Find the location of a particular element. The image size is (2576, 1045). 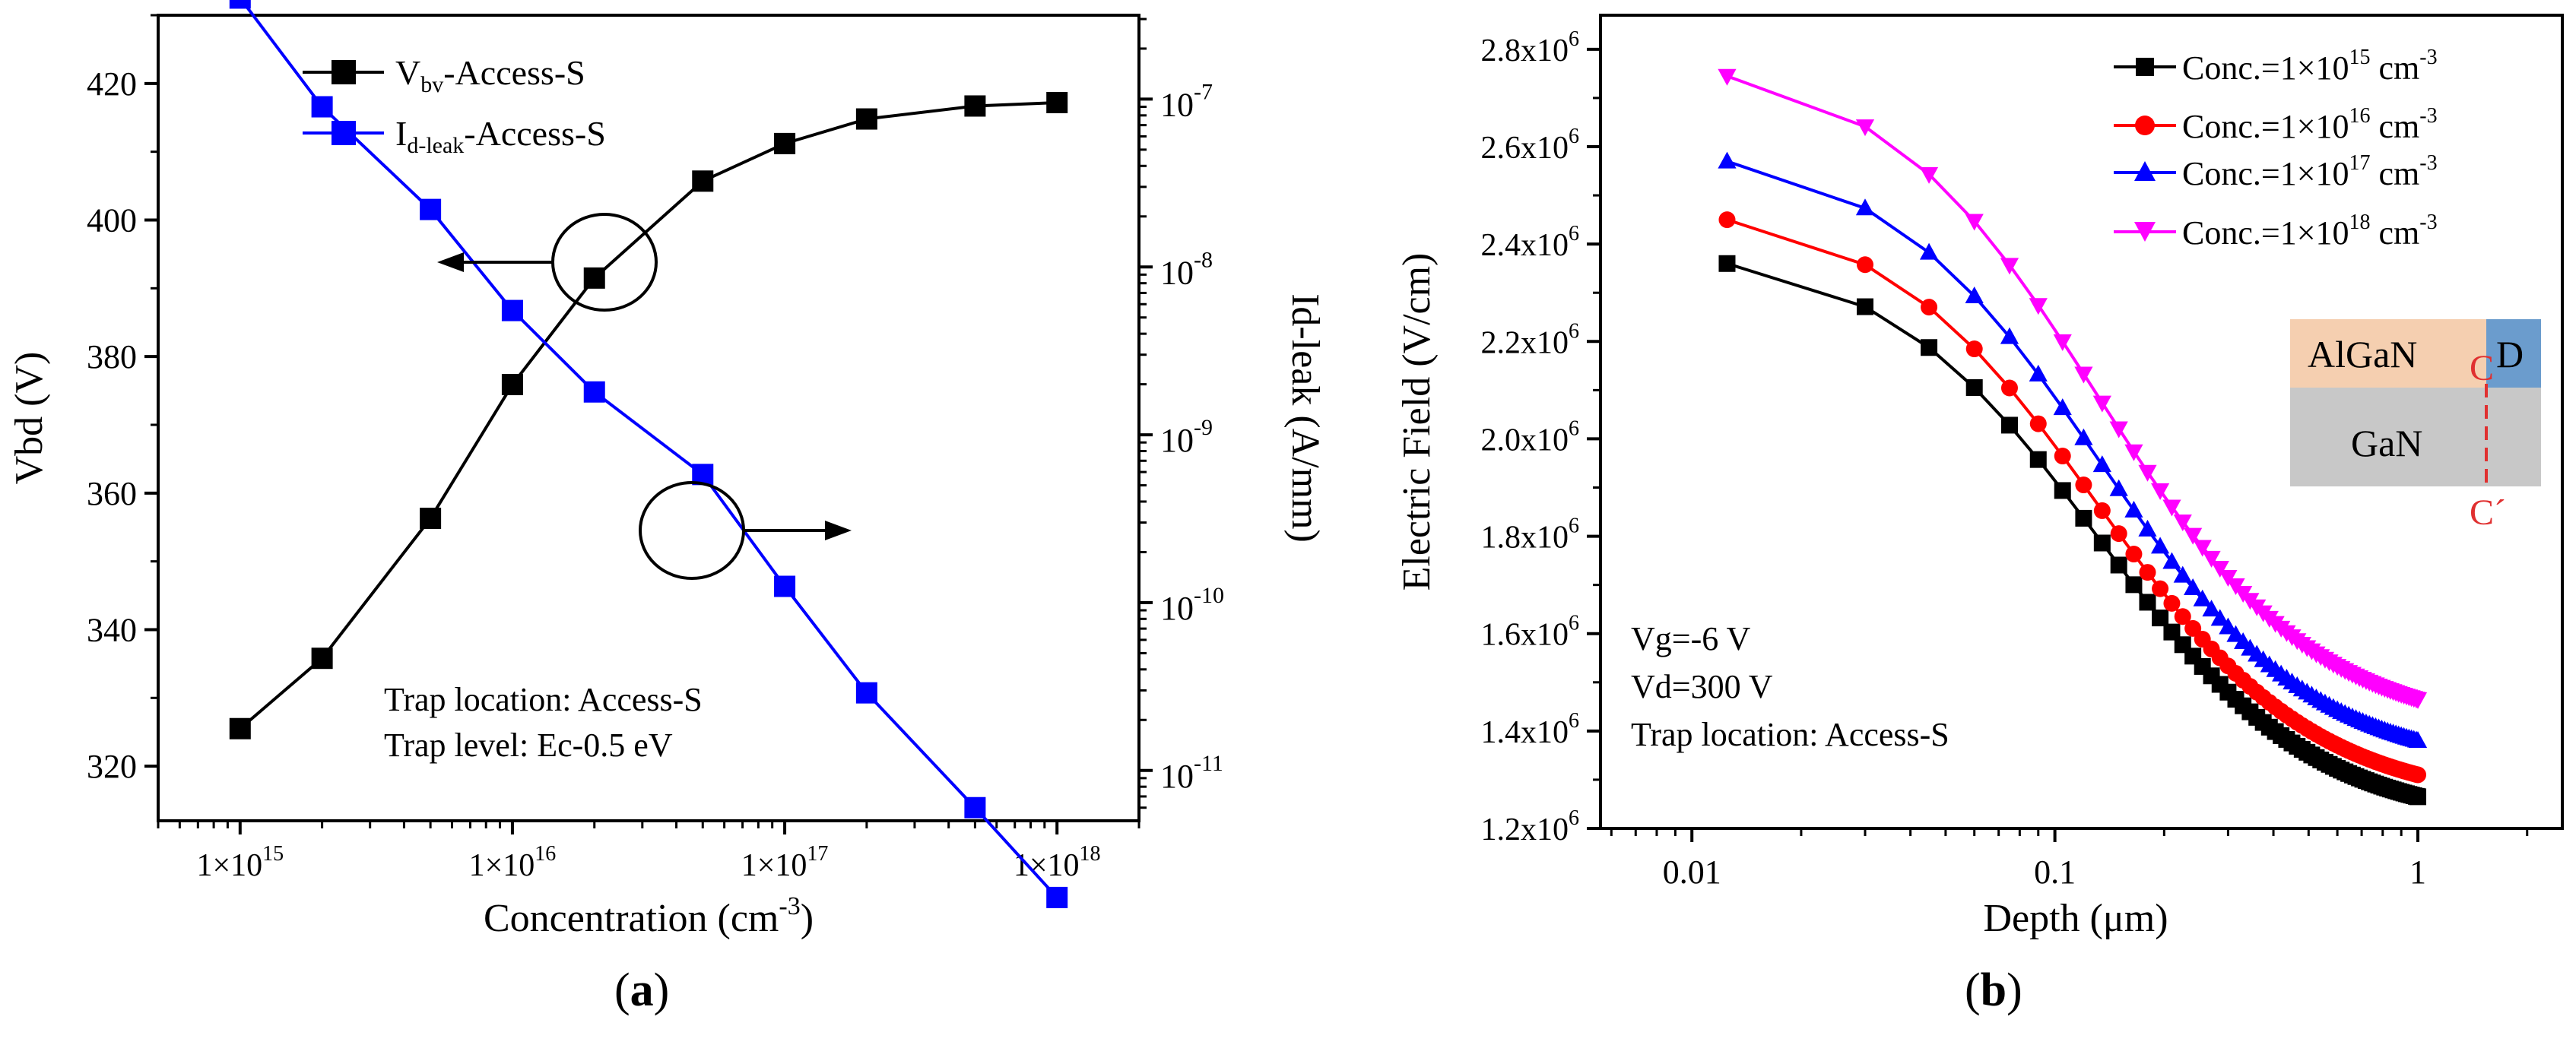

panel-a-y-right-tick-label: 10⁻⁷ is located at coordinates (1186, 101).